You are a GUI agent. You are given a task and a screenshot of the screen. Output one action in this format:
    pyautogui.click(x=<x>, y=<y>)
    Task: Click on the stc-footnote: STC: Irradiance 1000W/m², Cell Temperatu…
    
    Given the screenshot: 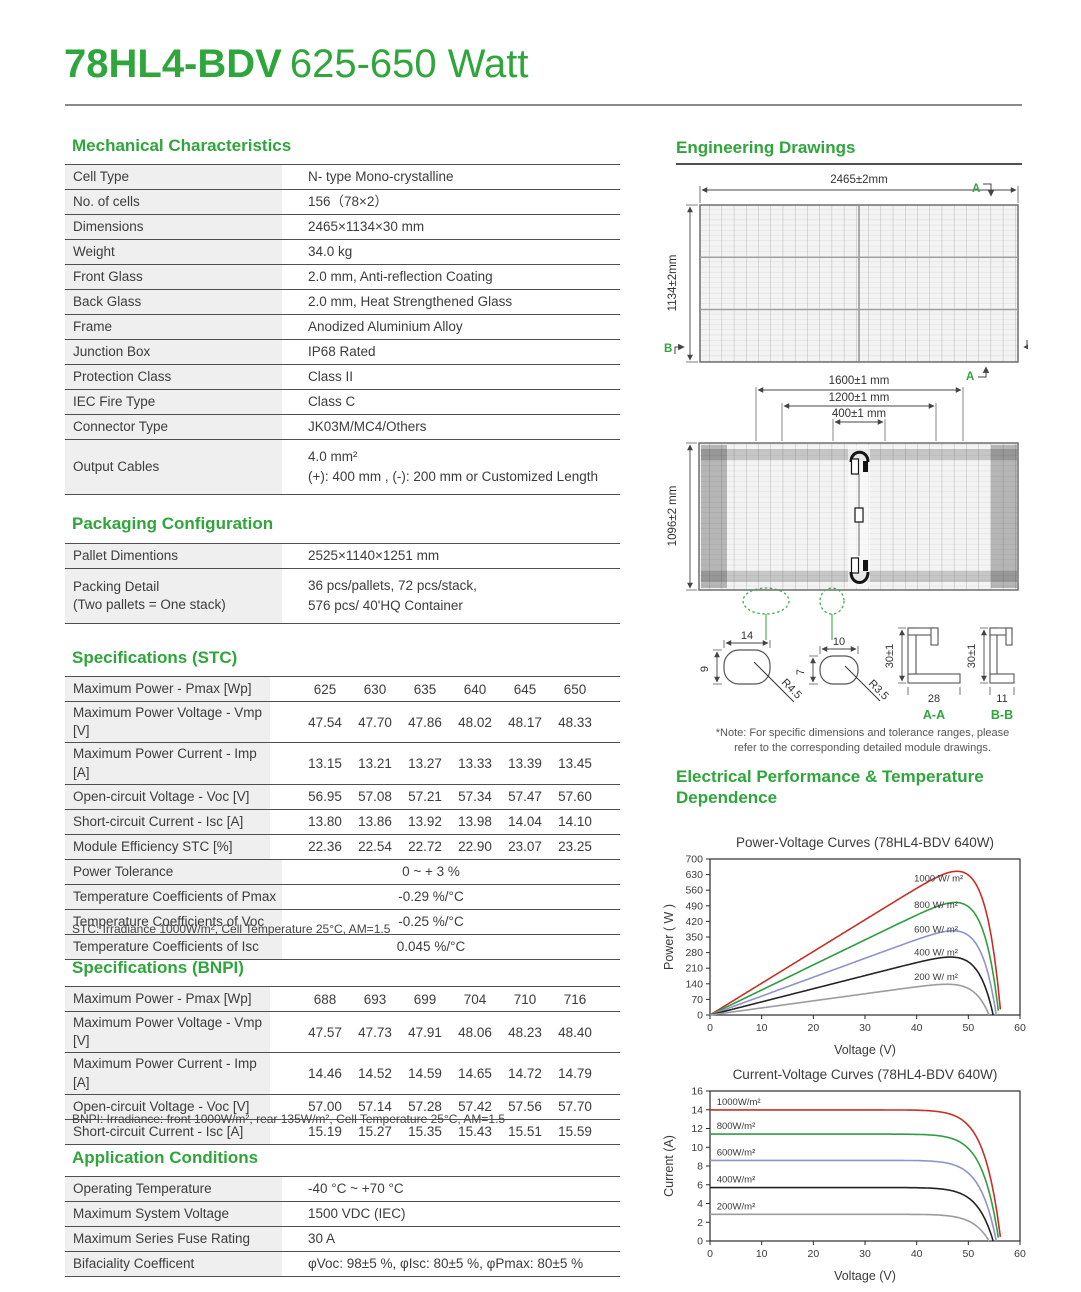 What is the action you would take?
    pyautogui.click(x=231, y=929)
    